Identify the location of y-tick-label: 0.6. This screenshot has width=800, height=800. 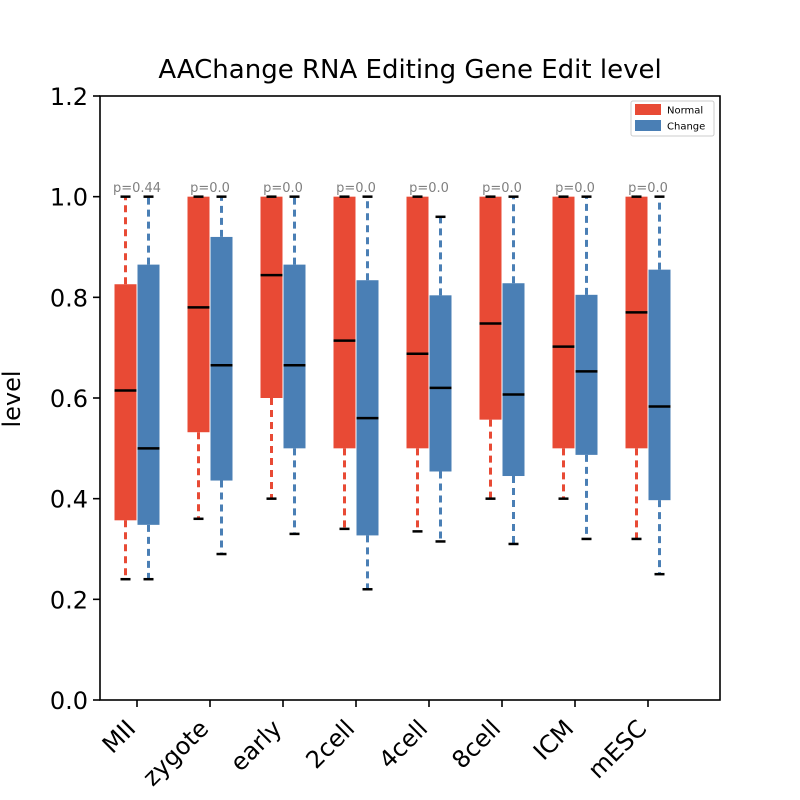
(69, 399).